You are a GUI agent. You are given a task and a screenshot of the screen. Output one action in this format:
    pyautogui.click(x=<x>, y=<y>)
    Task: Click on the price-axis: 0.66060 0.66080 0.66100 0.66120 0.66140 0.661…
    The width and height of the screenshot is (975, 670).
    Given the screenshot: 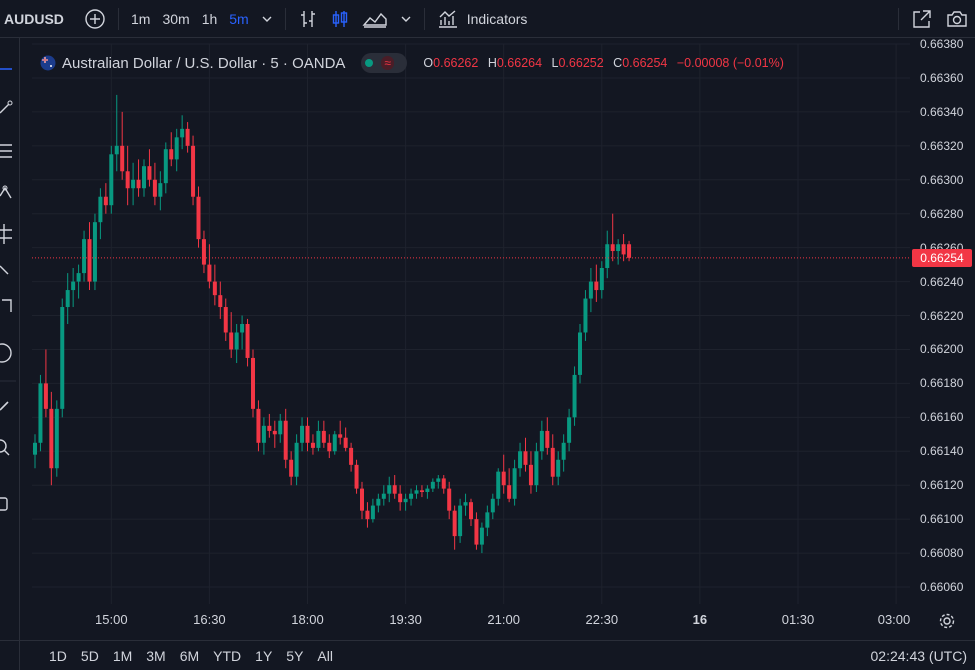 What is the action you would take?
    pyautogui.click(x=942, y=337)
    